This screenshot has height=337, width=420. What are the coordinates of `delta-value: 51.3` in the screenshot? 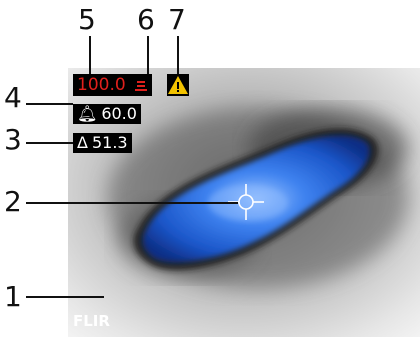 It's located at (109, 142).